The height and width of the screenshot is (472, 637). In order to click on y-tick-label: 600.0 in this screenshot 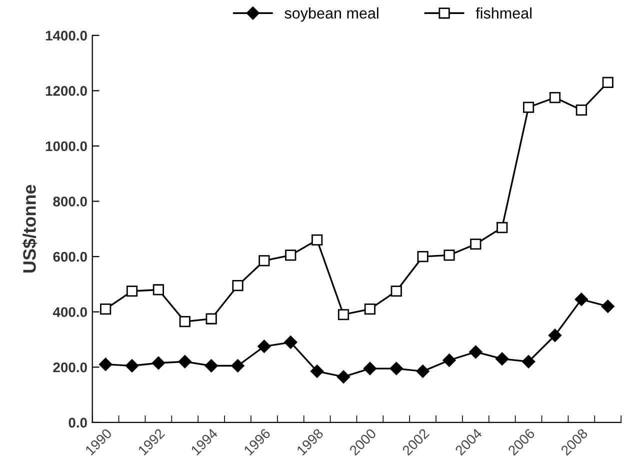, I will do `click(70, 257)`.